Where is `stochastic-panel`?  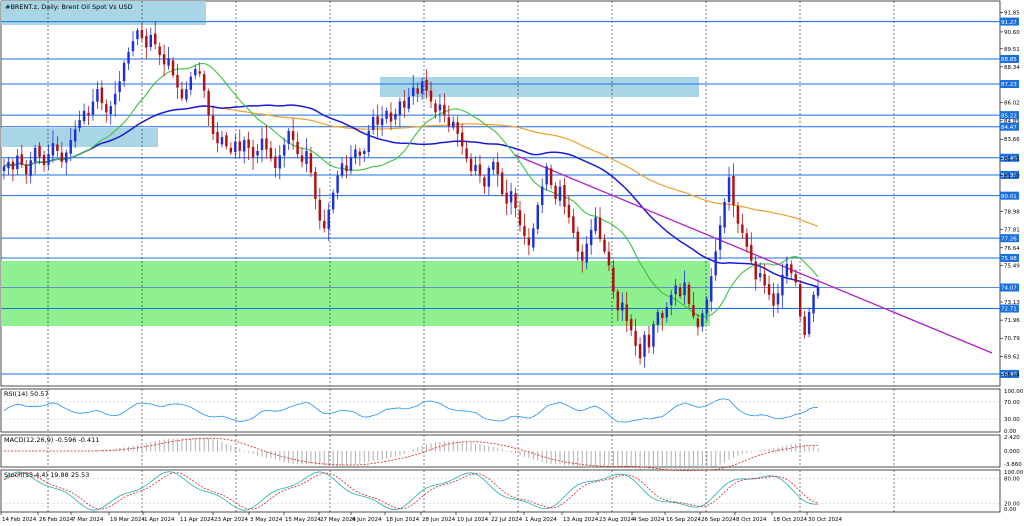 stochastic-panel is located at coordinates (500, 491).